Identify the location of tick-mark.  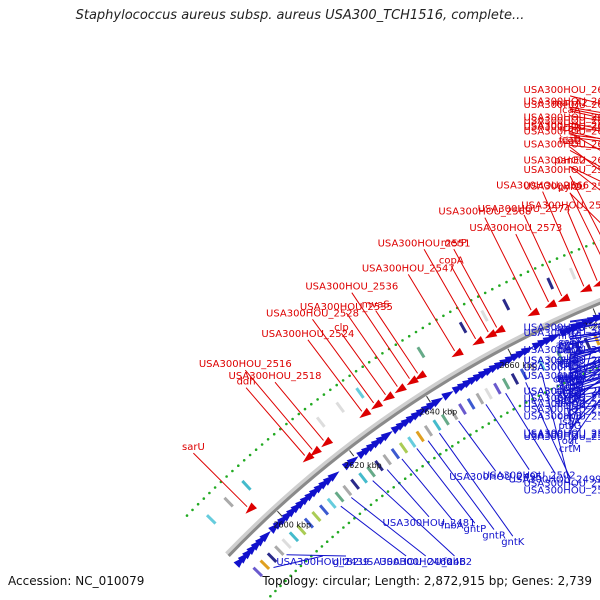
(280, 513).